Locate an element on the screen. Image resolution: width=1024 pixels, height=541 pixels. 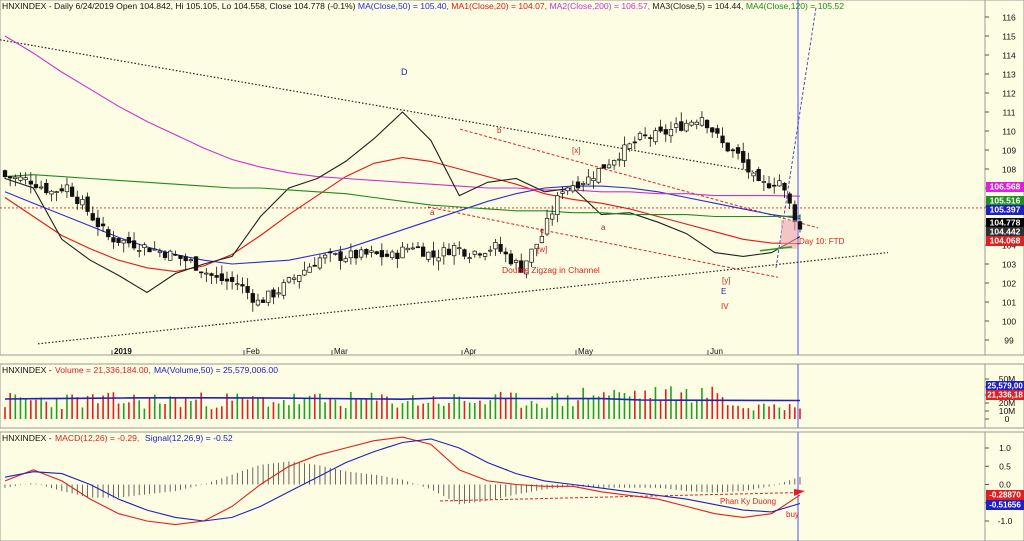
annotation-y: [y] is located at coordinates (726, 280).